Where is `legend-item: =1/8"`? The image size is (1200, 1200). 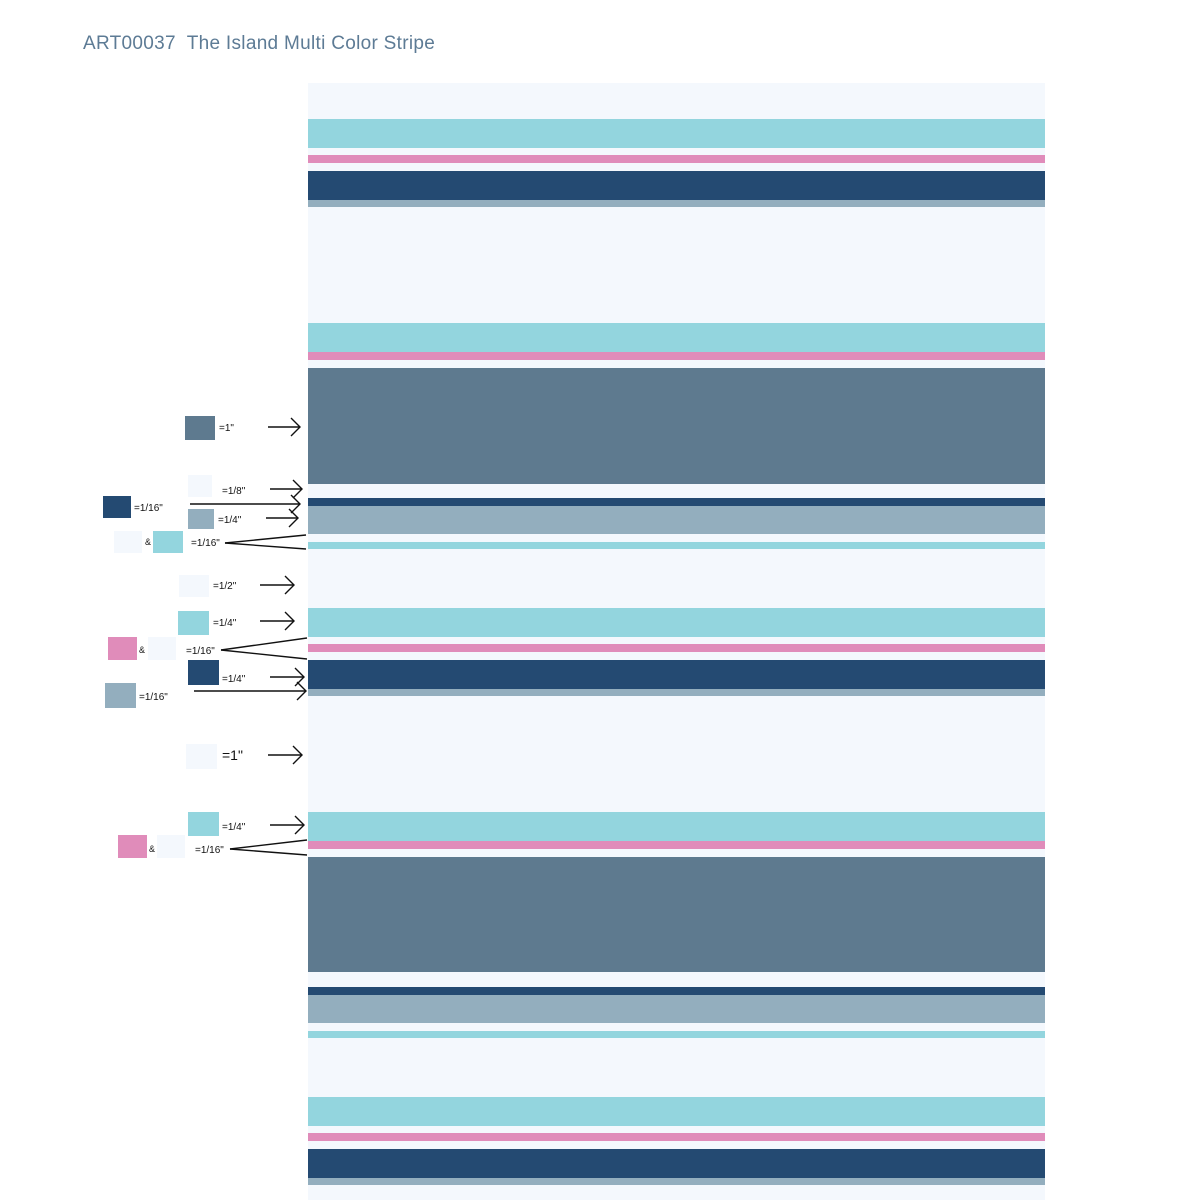 legend-item: =1/8" is located at coordinates (245, 487).